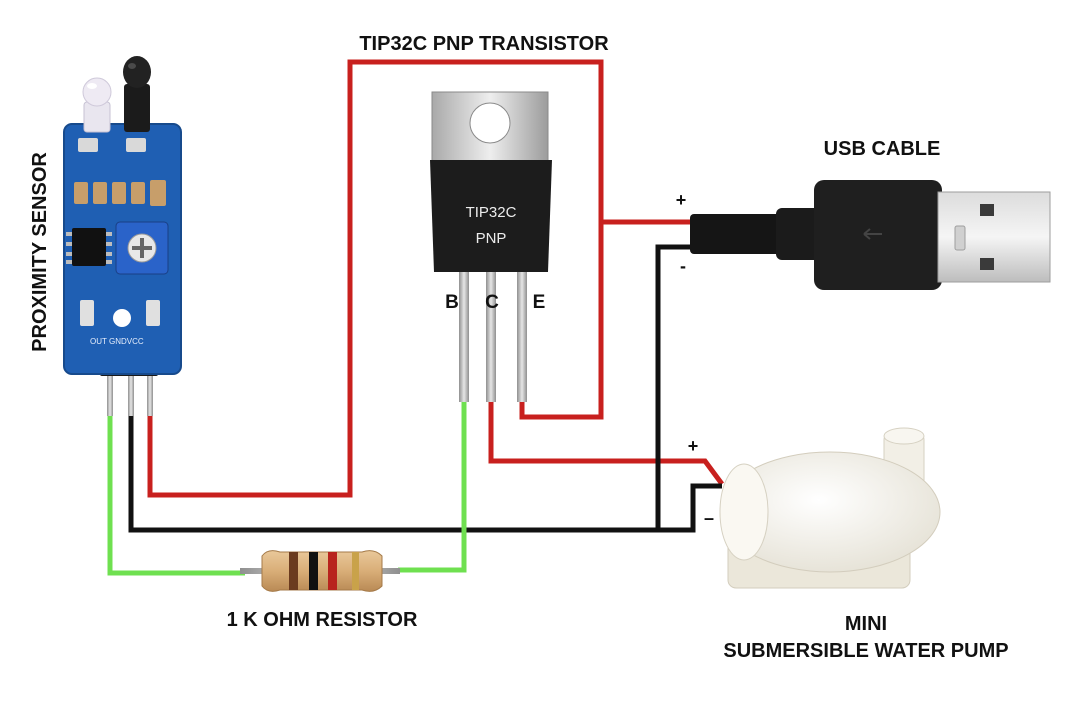  Describe the element at coordinates (492, 302) in the screenshot. I see `pin-label-collector: C` at that location.